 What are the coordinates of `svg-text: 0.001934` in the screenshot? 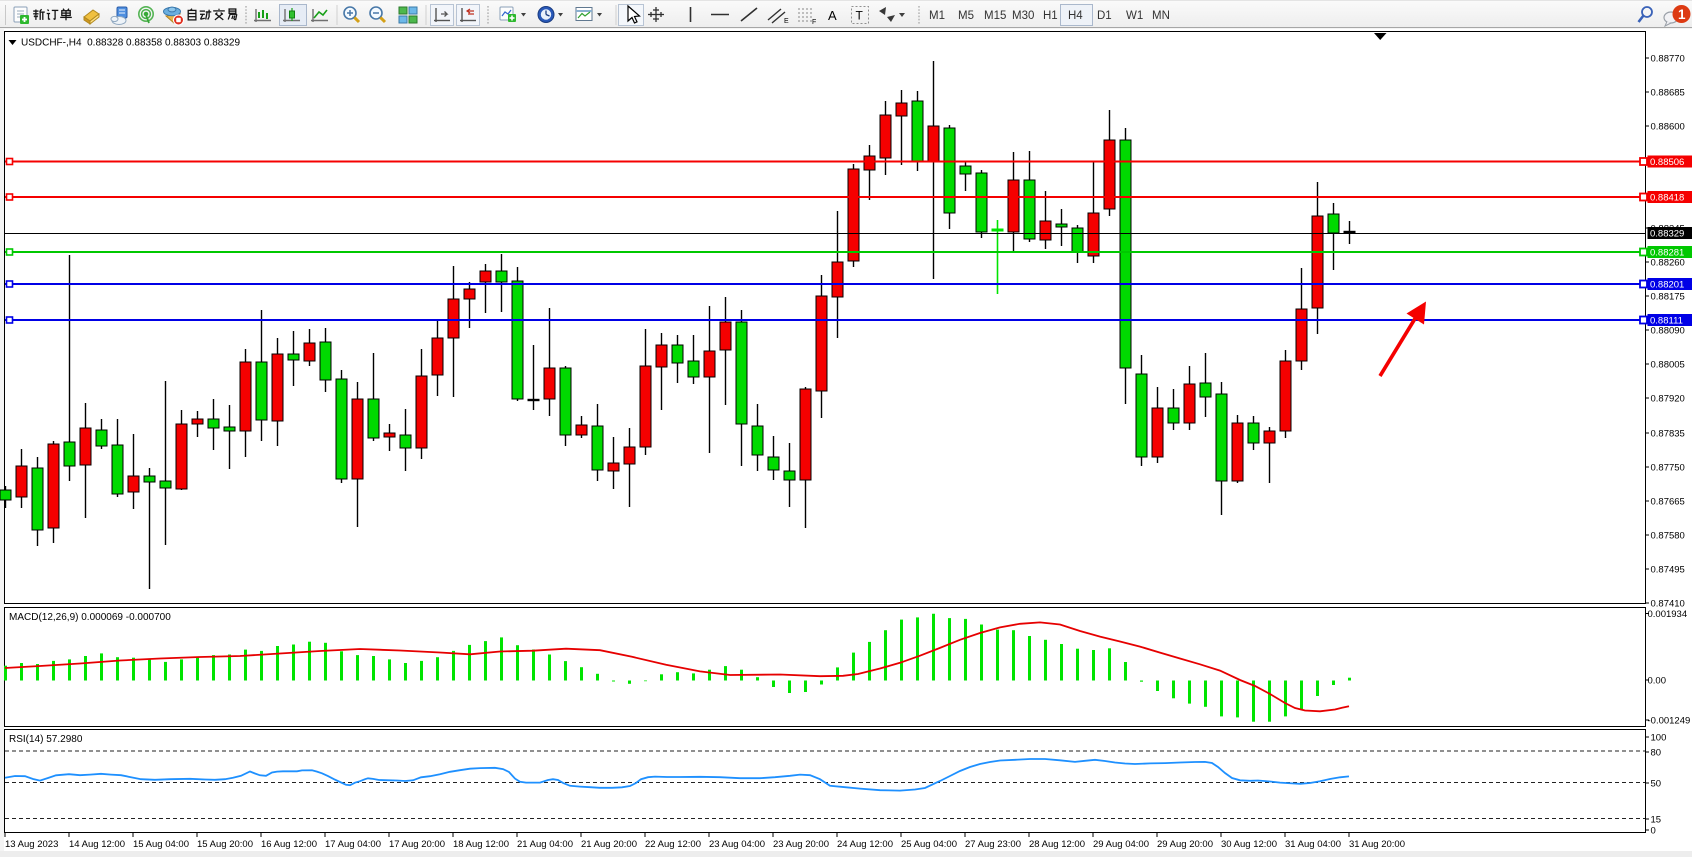 It's located at (1668, 614).